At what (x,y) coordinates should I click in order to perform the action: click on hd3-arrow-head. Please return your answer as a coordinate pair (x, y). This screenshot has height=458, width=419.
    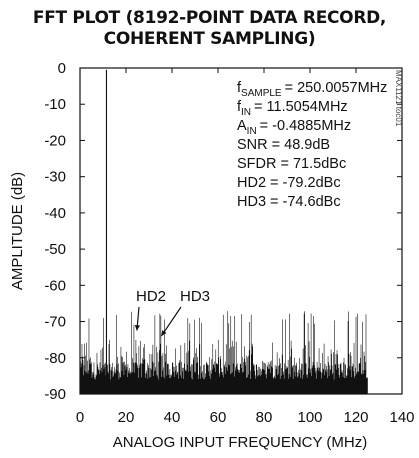
    Looking at the image, I should click on (164, 333).